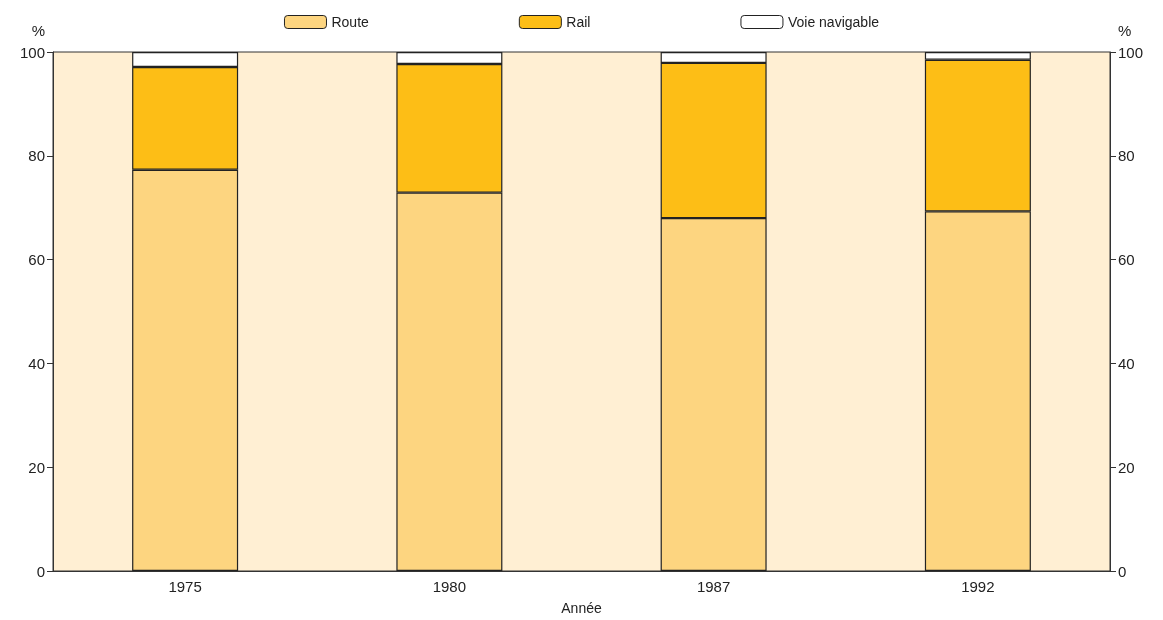 Image resolution: width=1163 pixels, height=620 pixels. I want to click on legend-label: Voie navigable, so click(833, 22).